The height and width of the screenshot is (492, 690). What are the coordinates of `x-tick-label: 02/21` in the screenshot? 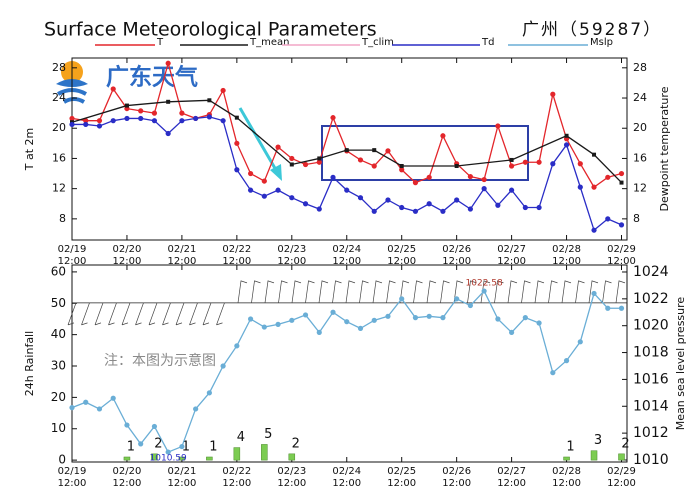 It's located at (181, 249).